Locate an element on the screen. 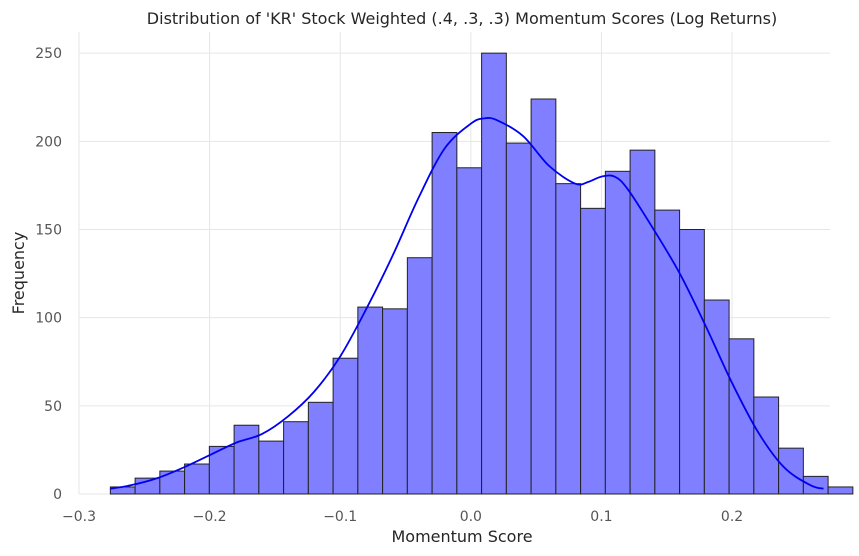 The width and height of the screenshot is (859, 556). y-tick-label: 250 is located at coordinates (48, 54).